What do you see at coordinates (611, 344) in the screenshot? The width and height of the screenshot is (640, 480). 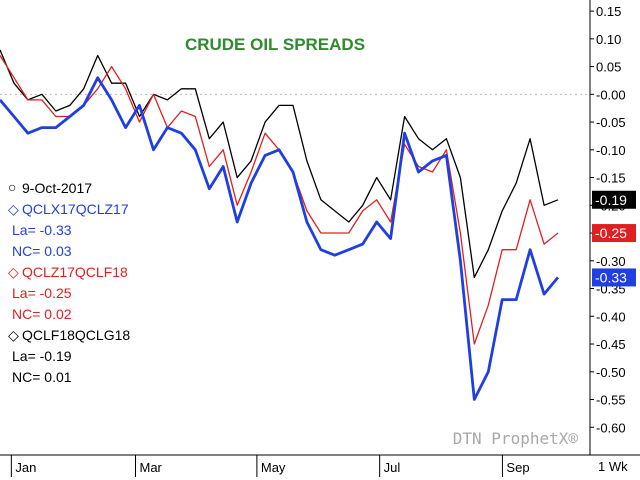 I see `y-tick-label: -0.45` at bounding box center [611, 344].